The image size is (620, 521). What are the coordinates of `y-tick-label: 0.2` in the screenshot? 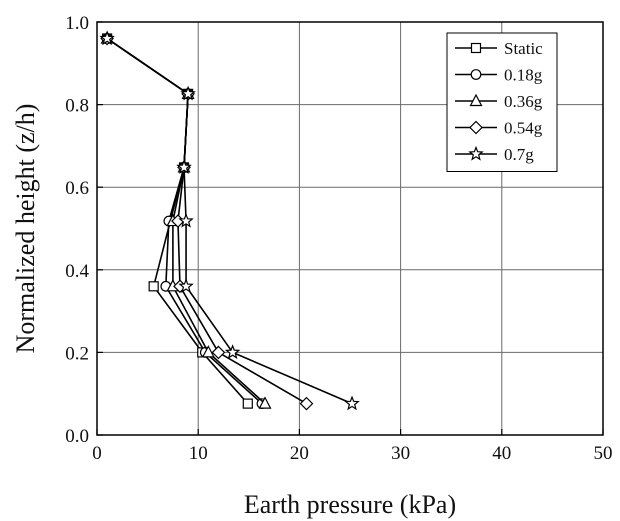 It's located at (77, 353).